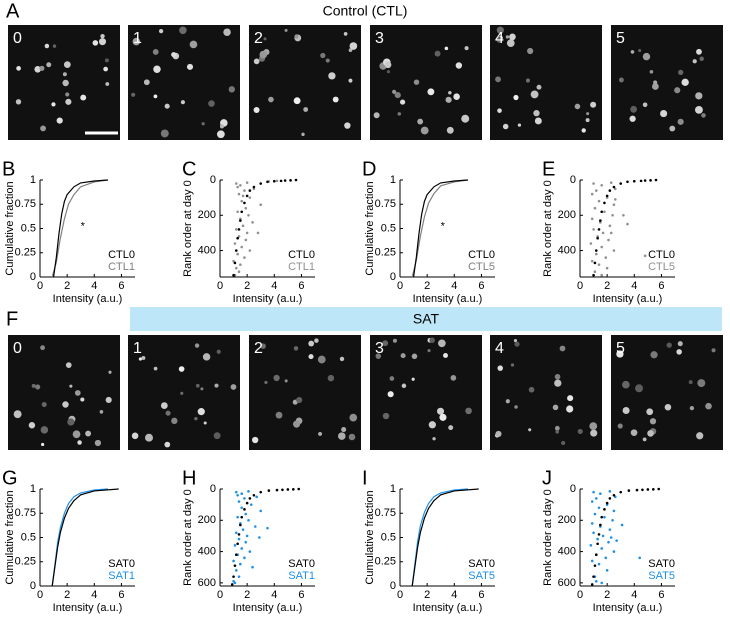 Image resolution: width=730 pixels, height=617 pixels. Describe the element at coordinates (365, 11) in the screenshot. I see `panel-title: Control (CTL)` at that location.